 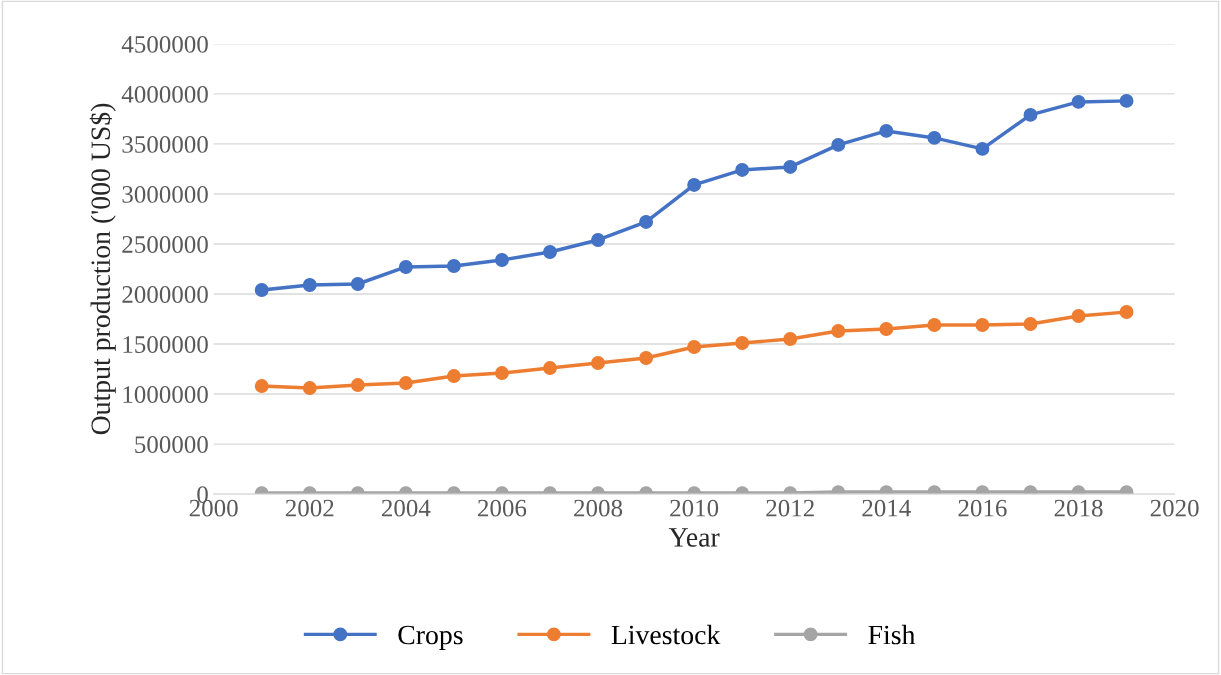 What do you see at coordinates (165, 344) in the screenshot?
I see `y-tick-label: 1500000` at bounding box center [165, 344].